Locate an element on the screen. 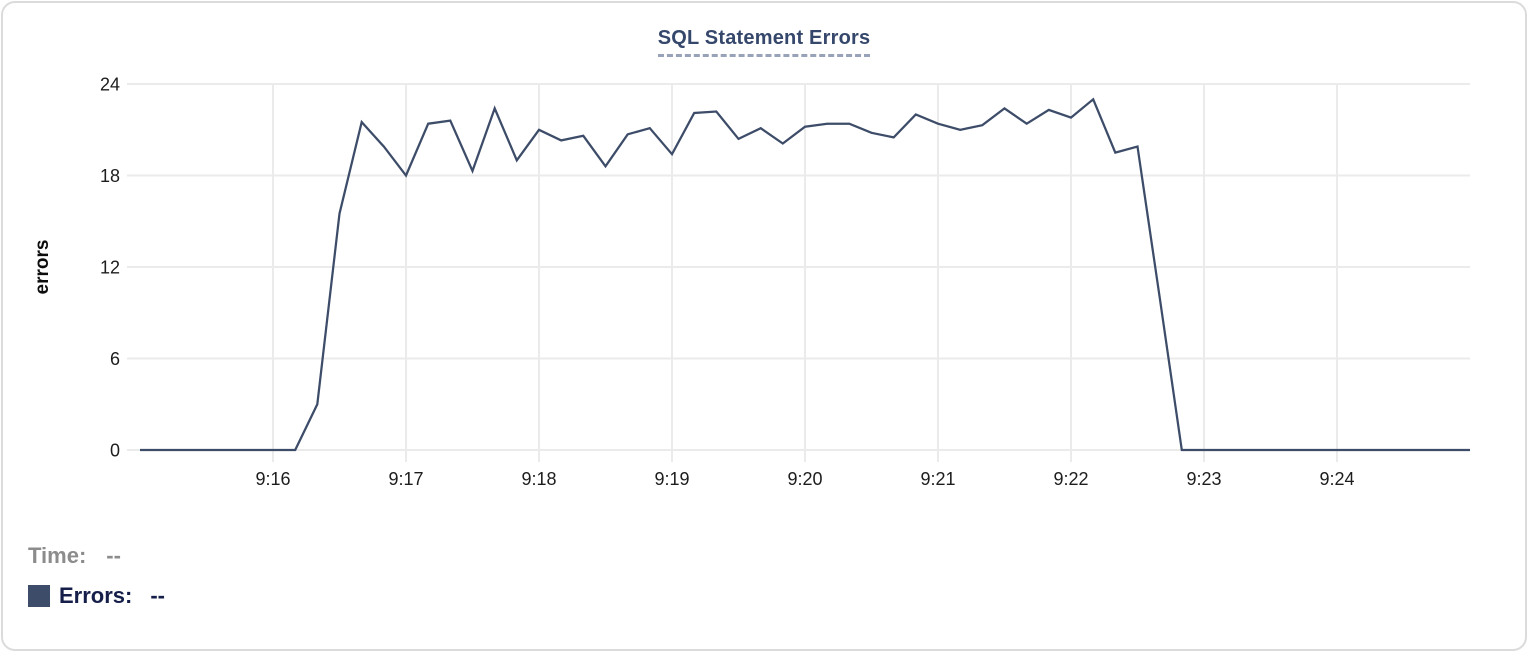 Image resolution: width=1528 pixels, height=652 pixels. legend-errors-label: Errors: is located at coordinates (96, 595).